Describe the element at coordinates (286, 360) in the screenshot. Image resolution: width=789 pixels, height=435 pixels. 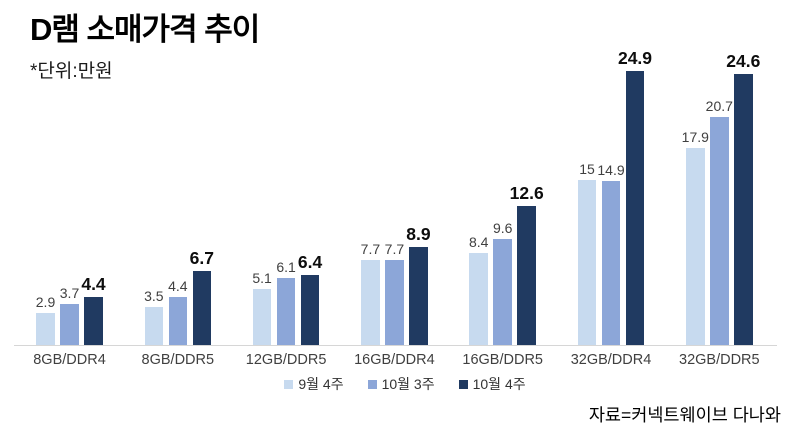
I see `category-label-12GB/DDR5: 12GB/DDR5` at that location.